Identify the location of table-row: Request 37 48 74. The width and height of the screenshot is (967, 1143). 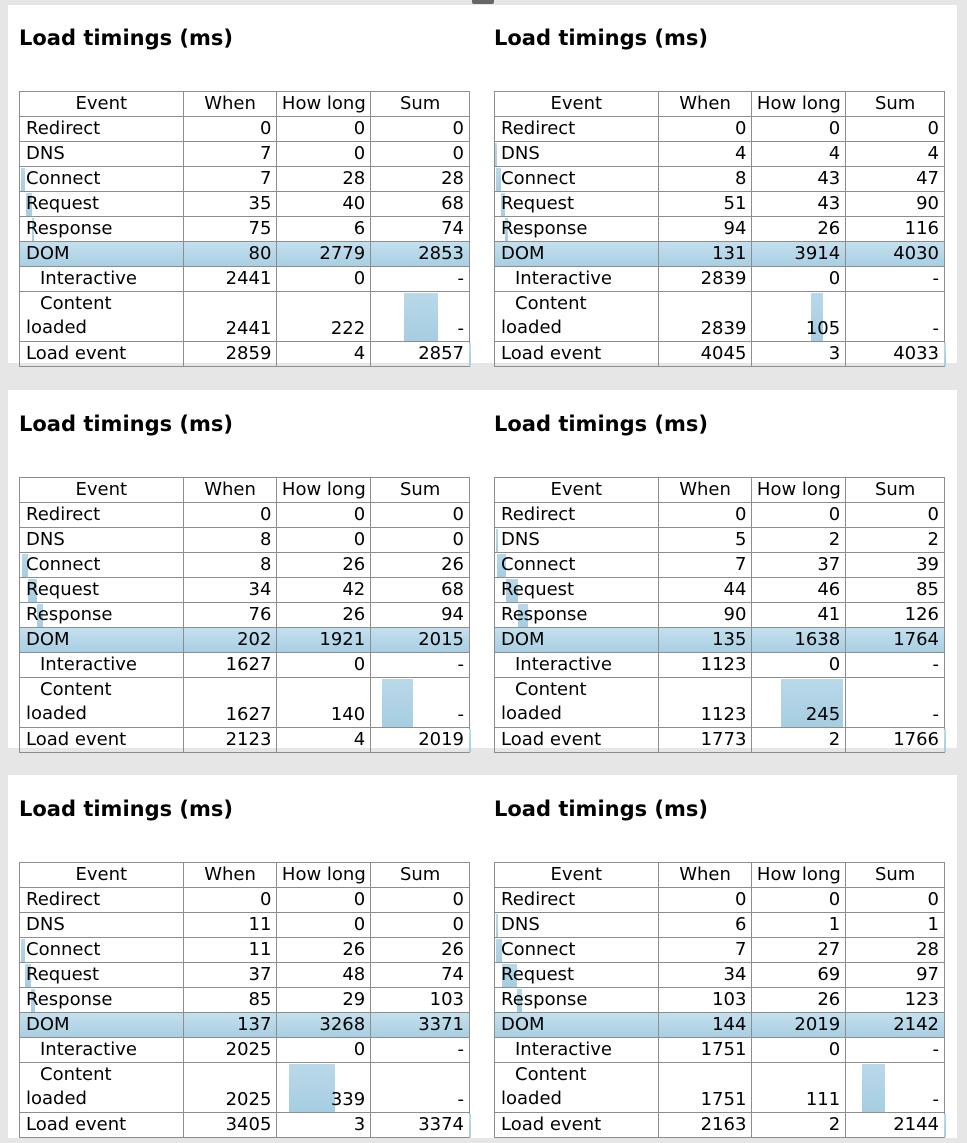
(245, 975).